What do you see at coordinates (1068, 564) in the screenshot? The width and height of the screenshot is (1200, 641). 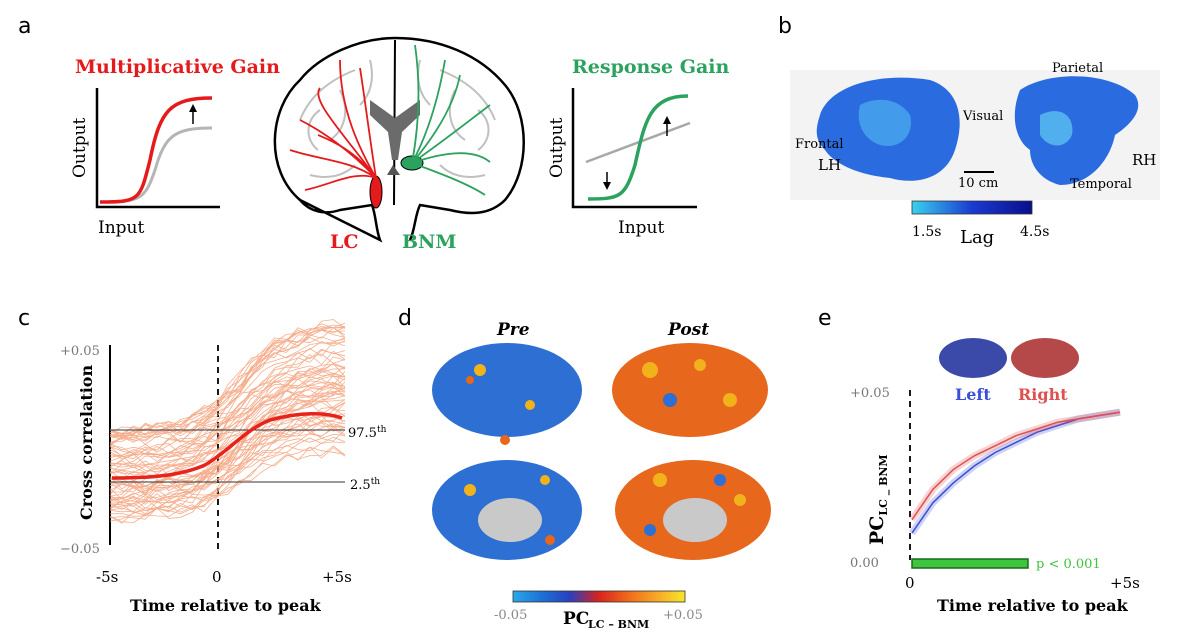 I see `significance-label: p < 0.001` at bounding box center [1068, 564].